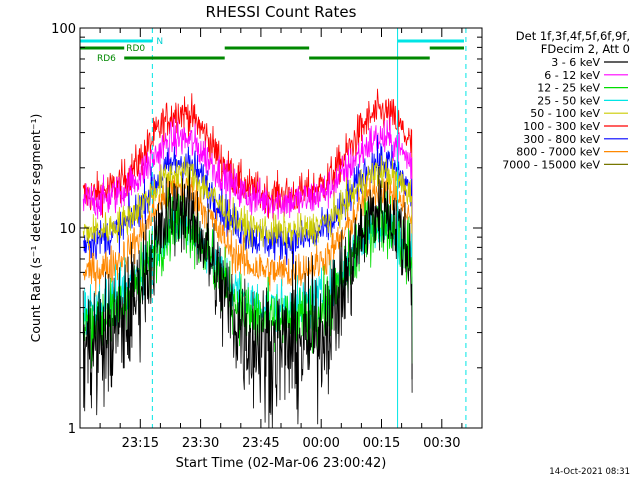 This screenshot has height=485, width=640. I want to click on x-tick-label-3: 00:00, so click(320, 443).